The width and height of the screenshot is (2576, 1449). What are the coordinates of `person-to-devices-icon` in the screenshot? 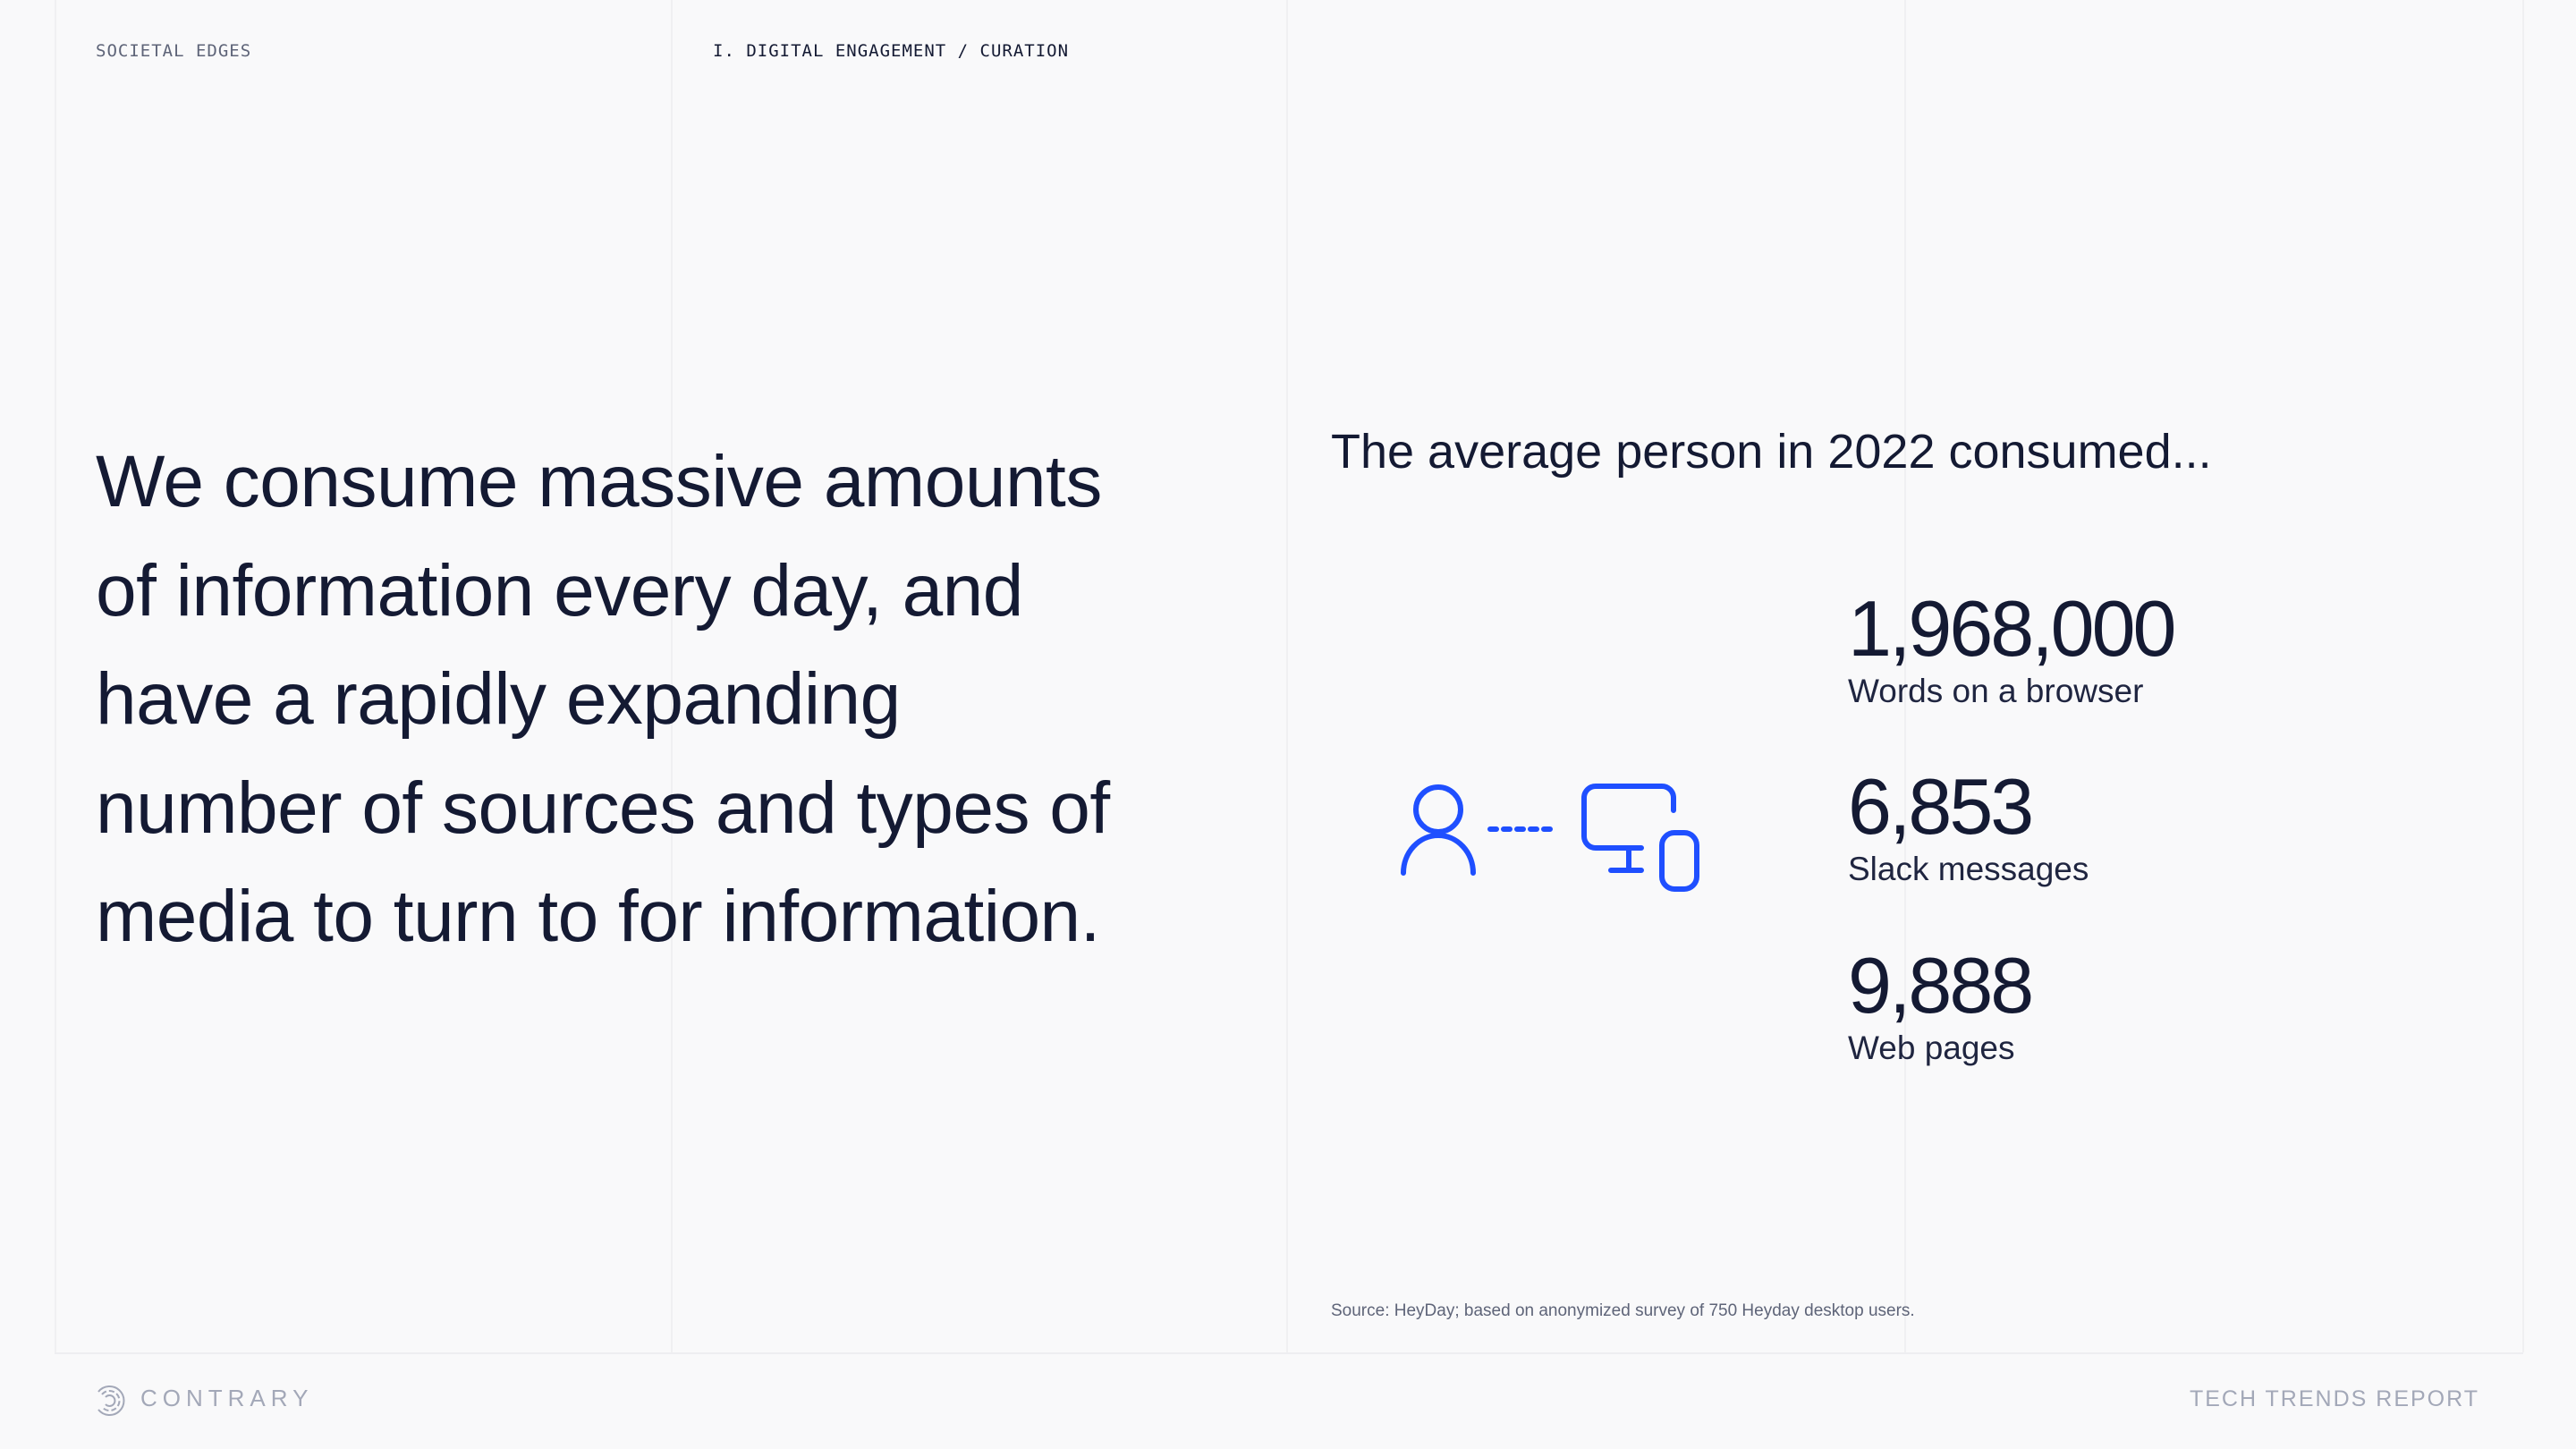 It's located at (1550, 838).